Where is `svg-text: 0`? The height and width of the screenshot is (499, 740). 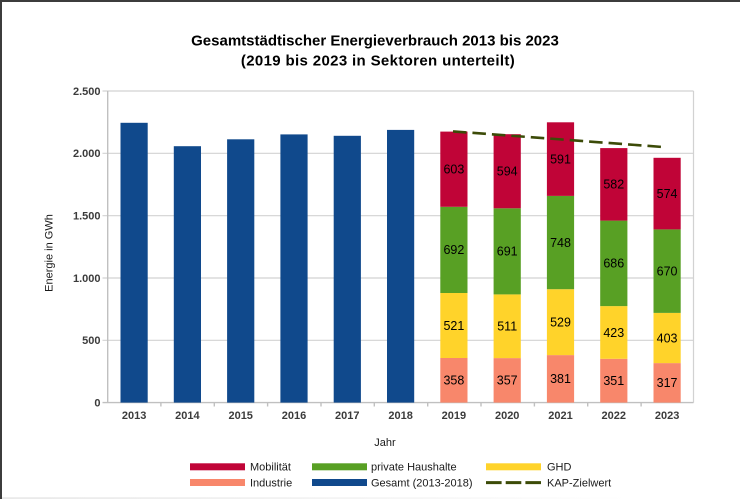 svg-text: 0 is located at coordinates (97, 403).